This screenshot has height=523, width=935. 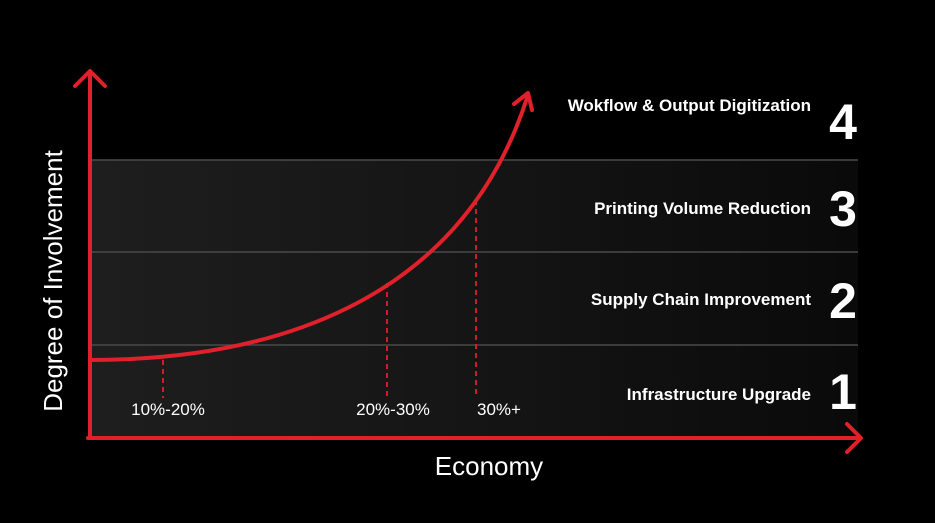 I want to click on level-3-number: 3, so click(x=843, y=209).